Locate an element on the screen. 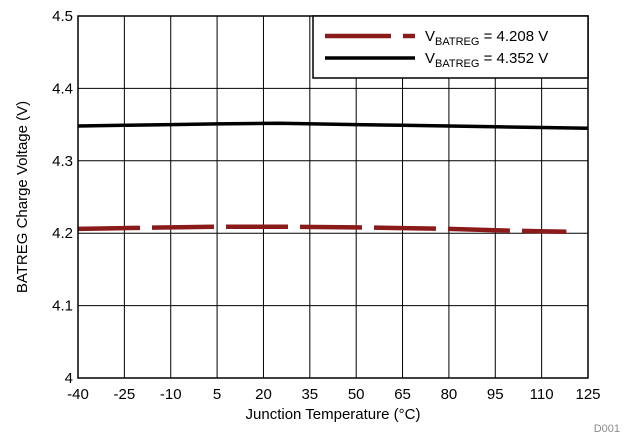 This screenshot has width=626, height=434. x-axis-title: Junction Temperature (°C) is located at coordinates (333, 414).